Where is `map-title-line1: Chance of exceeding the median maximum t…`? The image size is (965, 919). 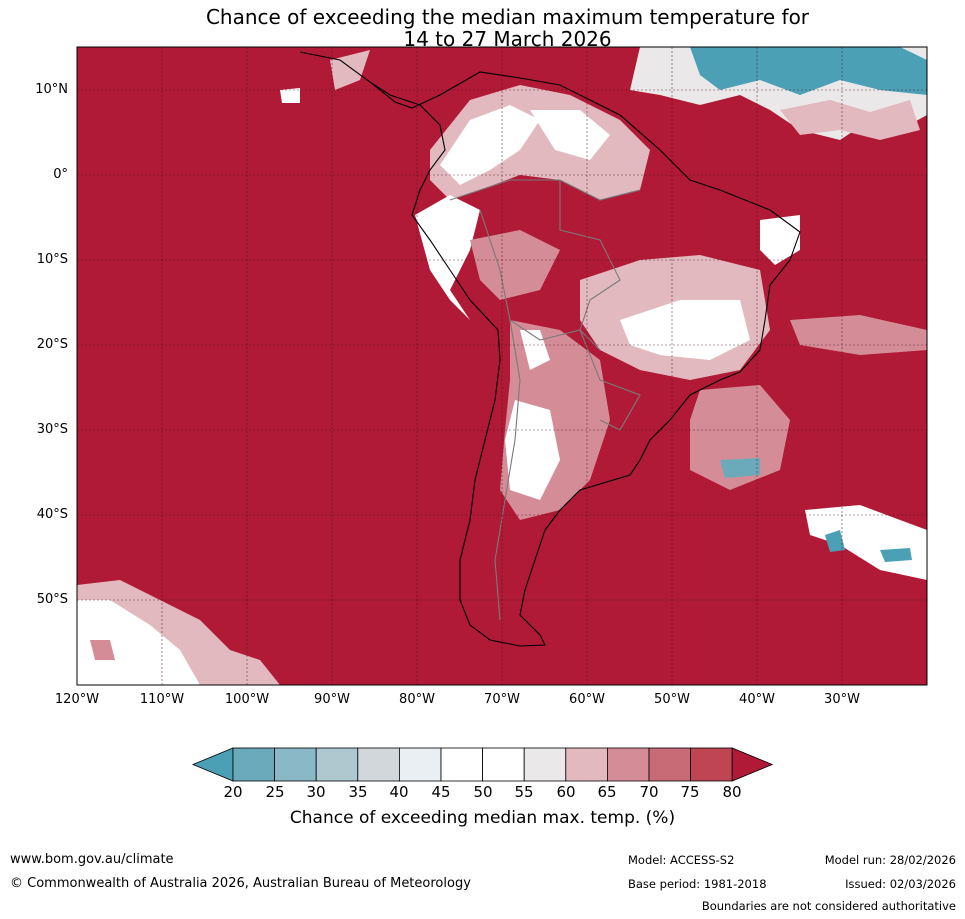
map-title-line1: Chance of exceeding the median maximum t… is located at coordinates (507, 17).